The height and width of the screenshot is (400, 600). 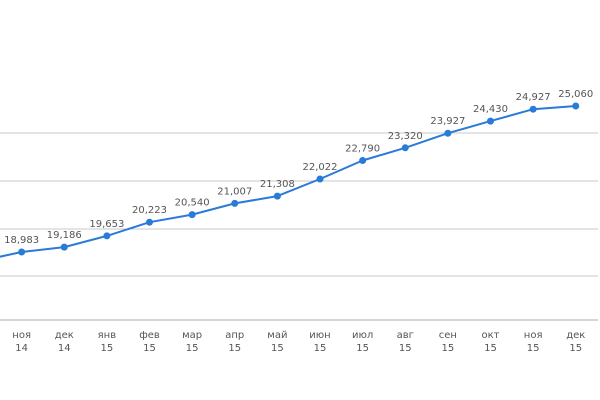 I want to click on data-label: 20,540, so click(x=192, y=203).